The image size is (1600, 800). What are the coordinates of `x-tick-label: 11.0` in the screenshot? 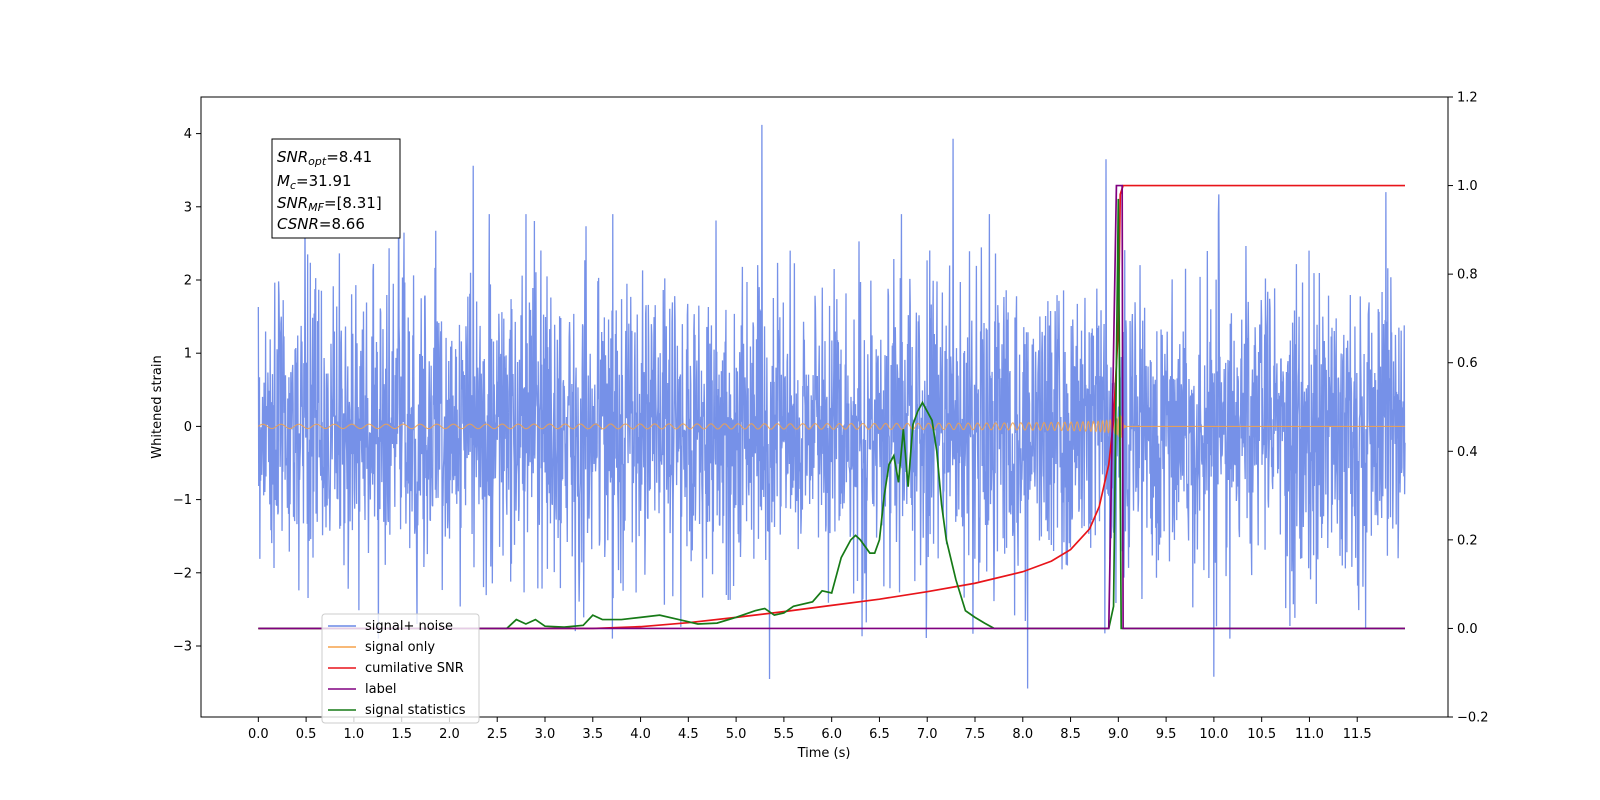 It's located at (1309, 734).